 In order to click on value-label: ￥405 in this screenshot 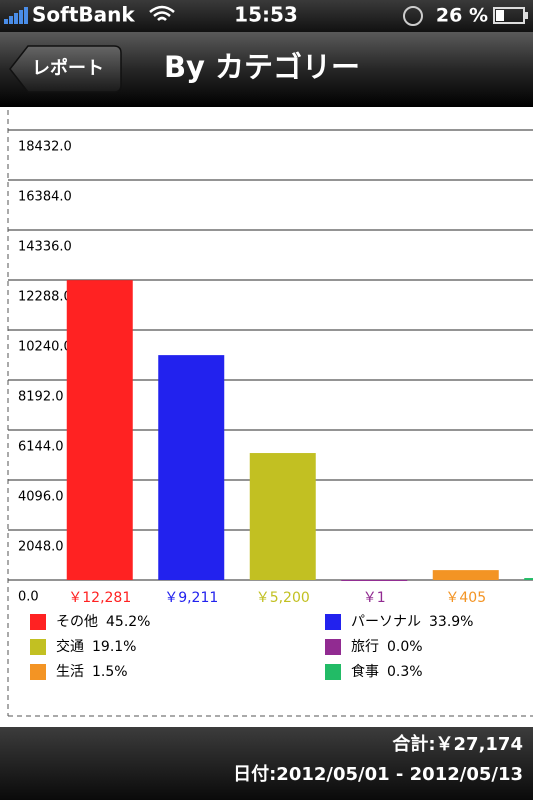, I will do `click(465, 598)`.